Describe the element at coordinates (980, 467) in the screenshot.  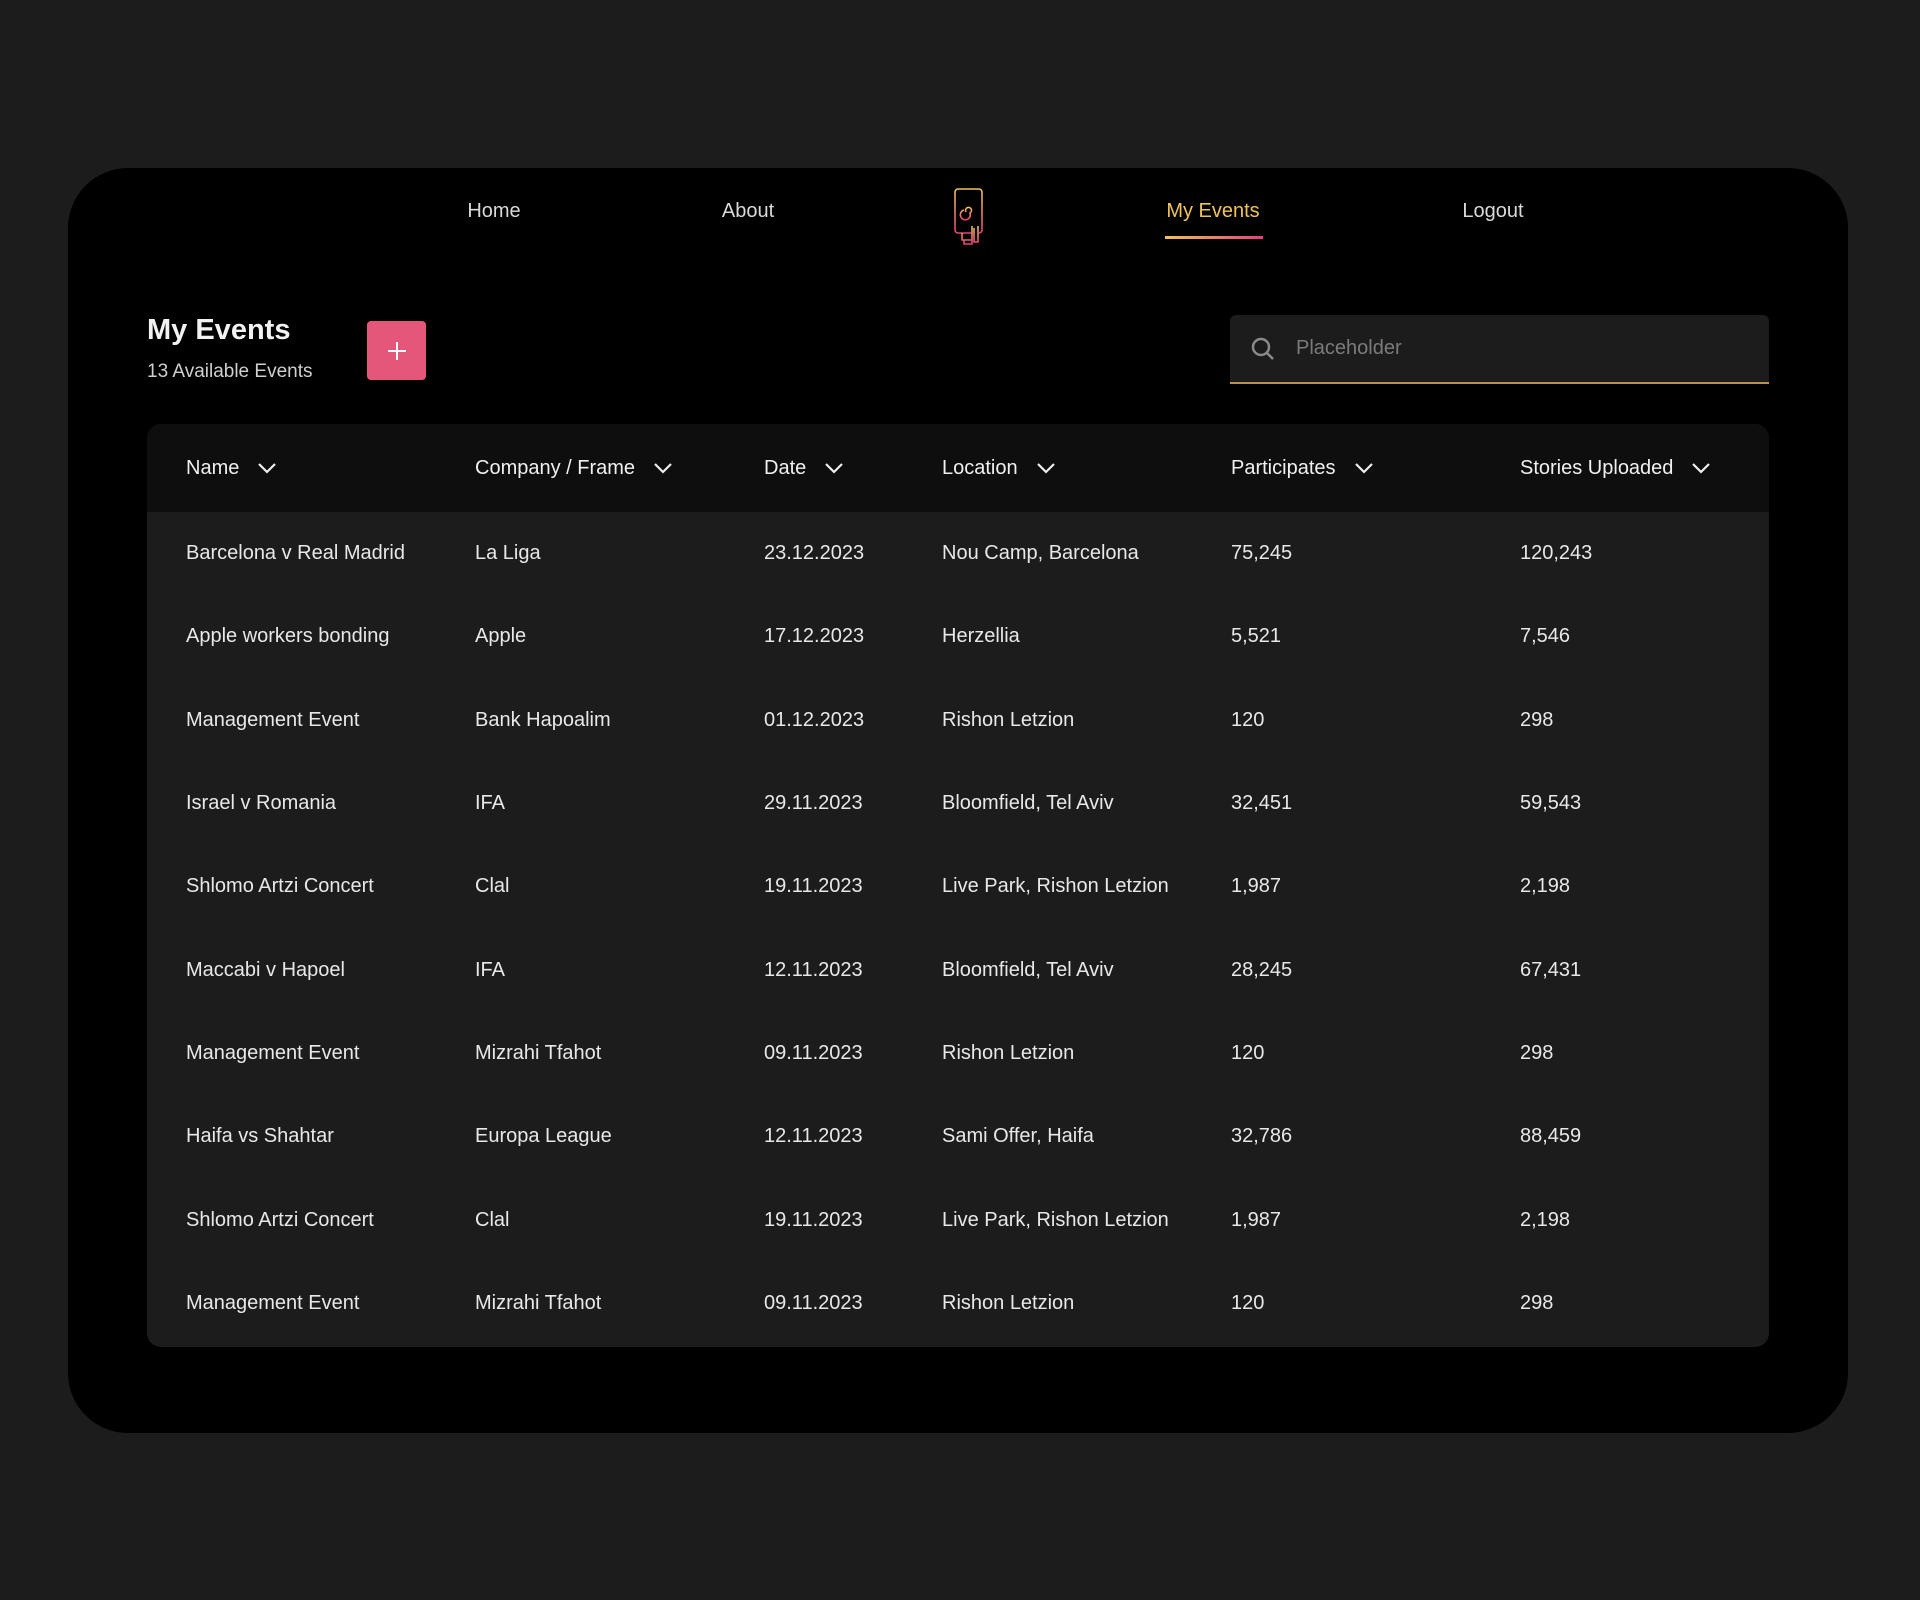
I see `column-label: Location` at that location.